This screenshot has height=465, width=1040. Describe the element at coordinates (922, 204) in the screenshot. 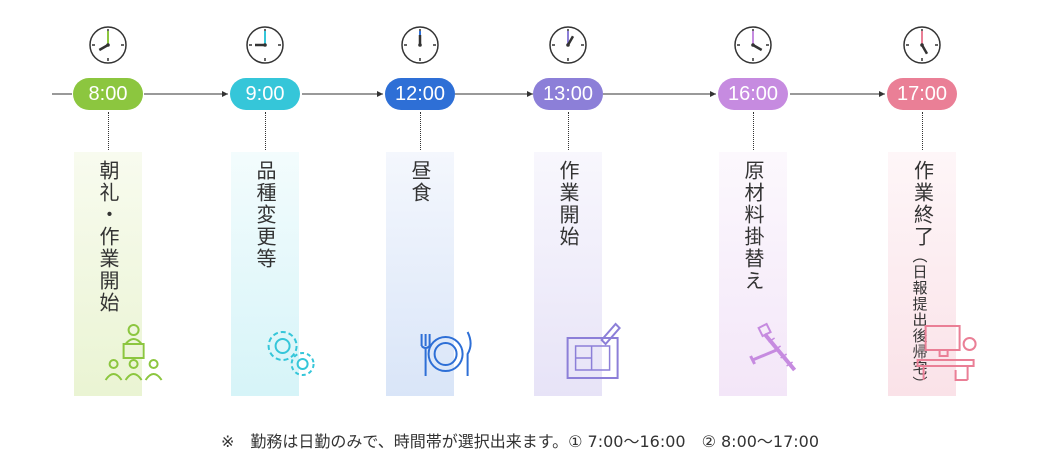

I see `step-label-main: 作業終了` at that location.